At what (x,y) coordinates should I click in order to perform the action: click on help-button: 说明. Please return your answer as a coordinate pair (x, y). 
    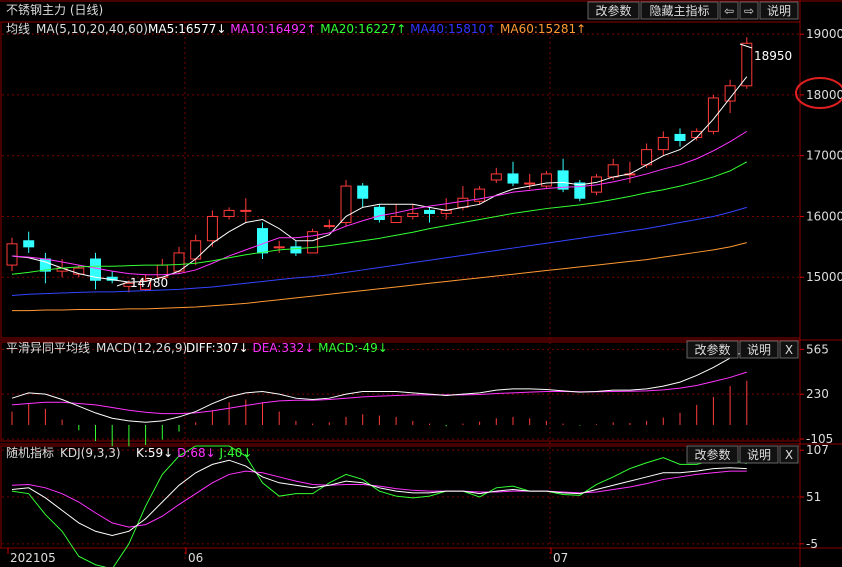
    Looking at the image, I should click on (779, 10).